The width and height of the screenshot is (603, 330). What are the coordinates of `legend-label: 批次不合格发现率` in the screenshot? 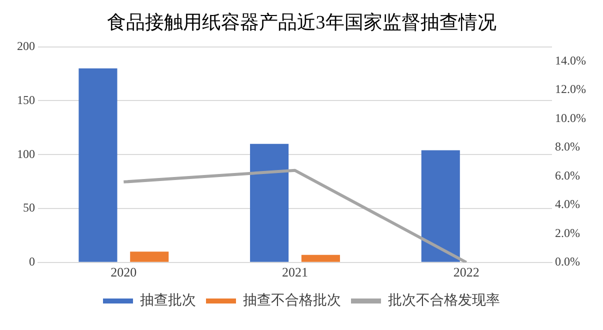 It's located at (444, 300).